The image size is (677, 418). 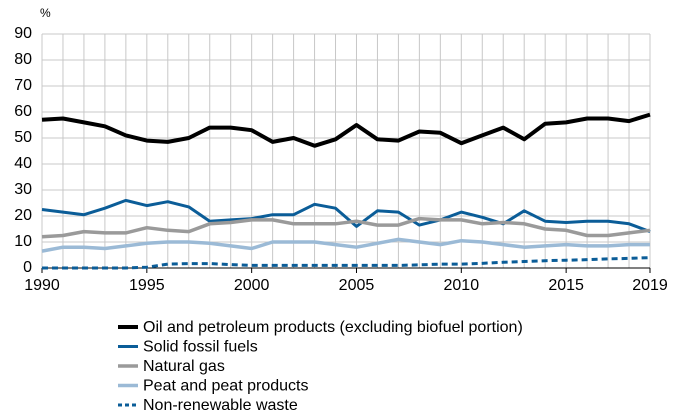 What do you see at coordinates (23, 241) in the screenshot?
I see `y-tick-label: 10` at bounding box center [23, 241].